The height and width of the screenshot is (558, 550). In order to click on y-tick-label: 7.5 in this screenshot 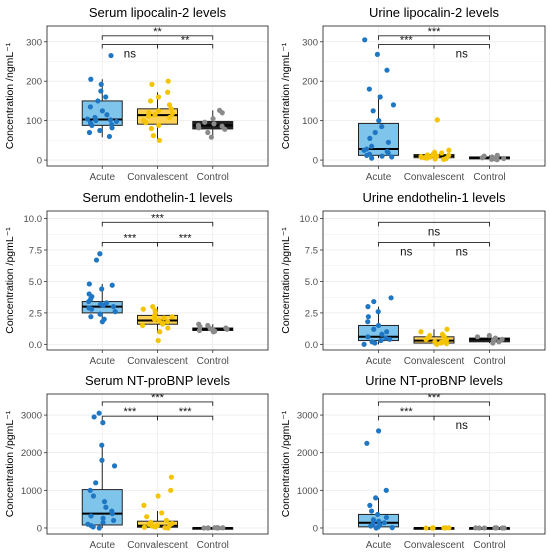, I will do `click(35, 250)`.